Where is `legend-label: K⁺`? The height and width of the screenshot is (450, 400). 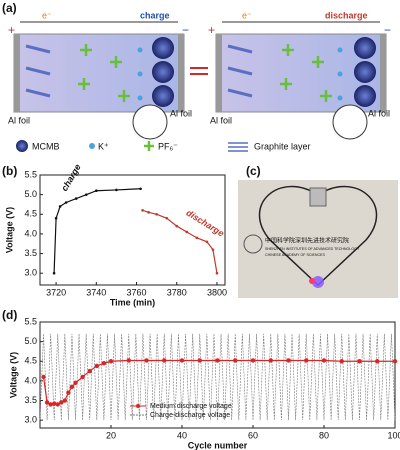
legend-label: K⁺ is located at coordinates (103, 146).